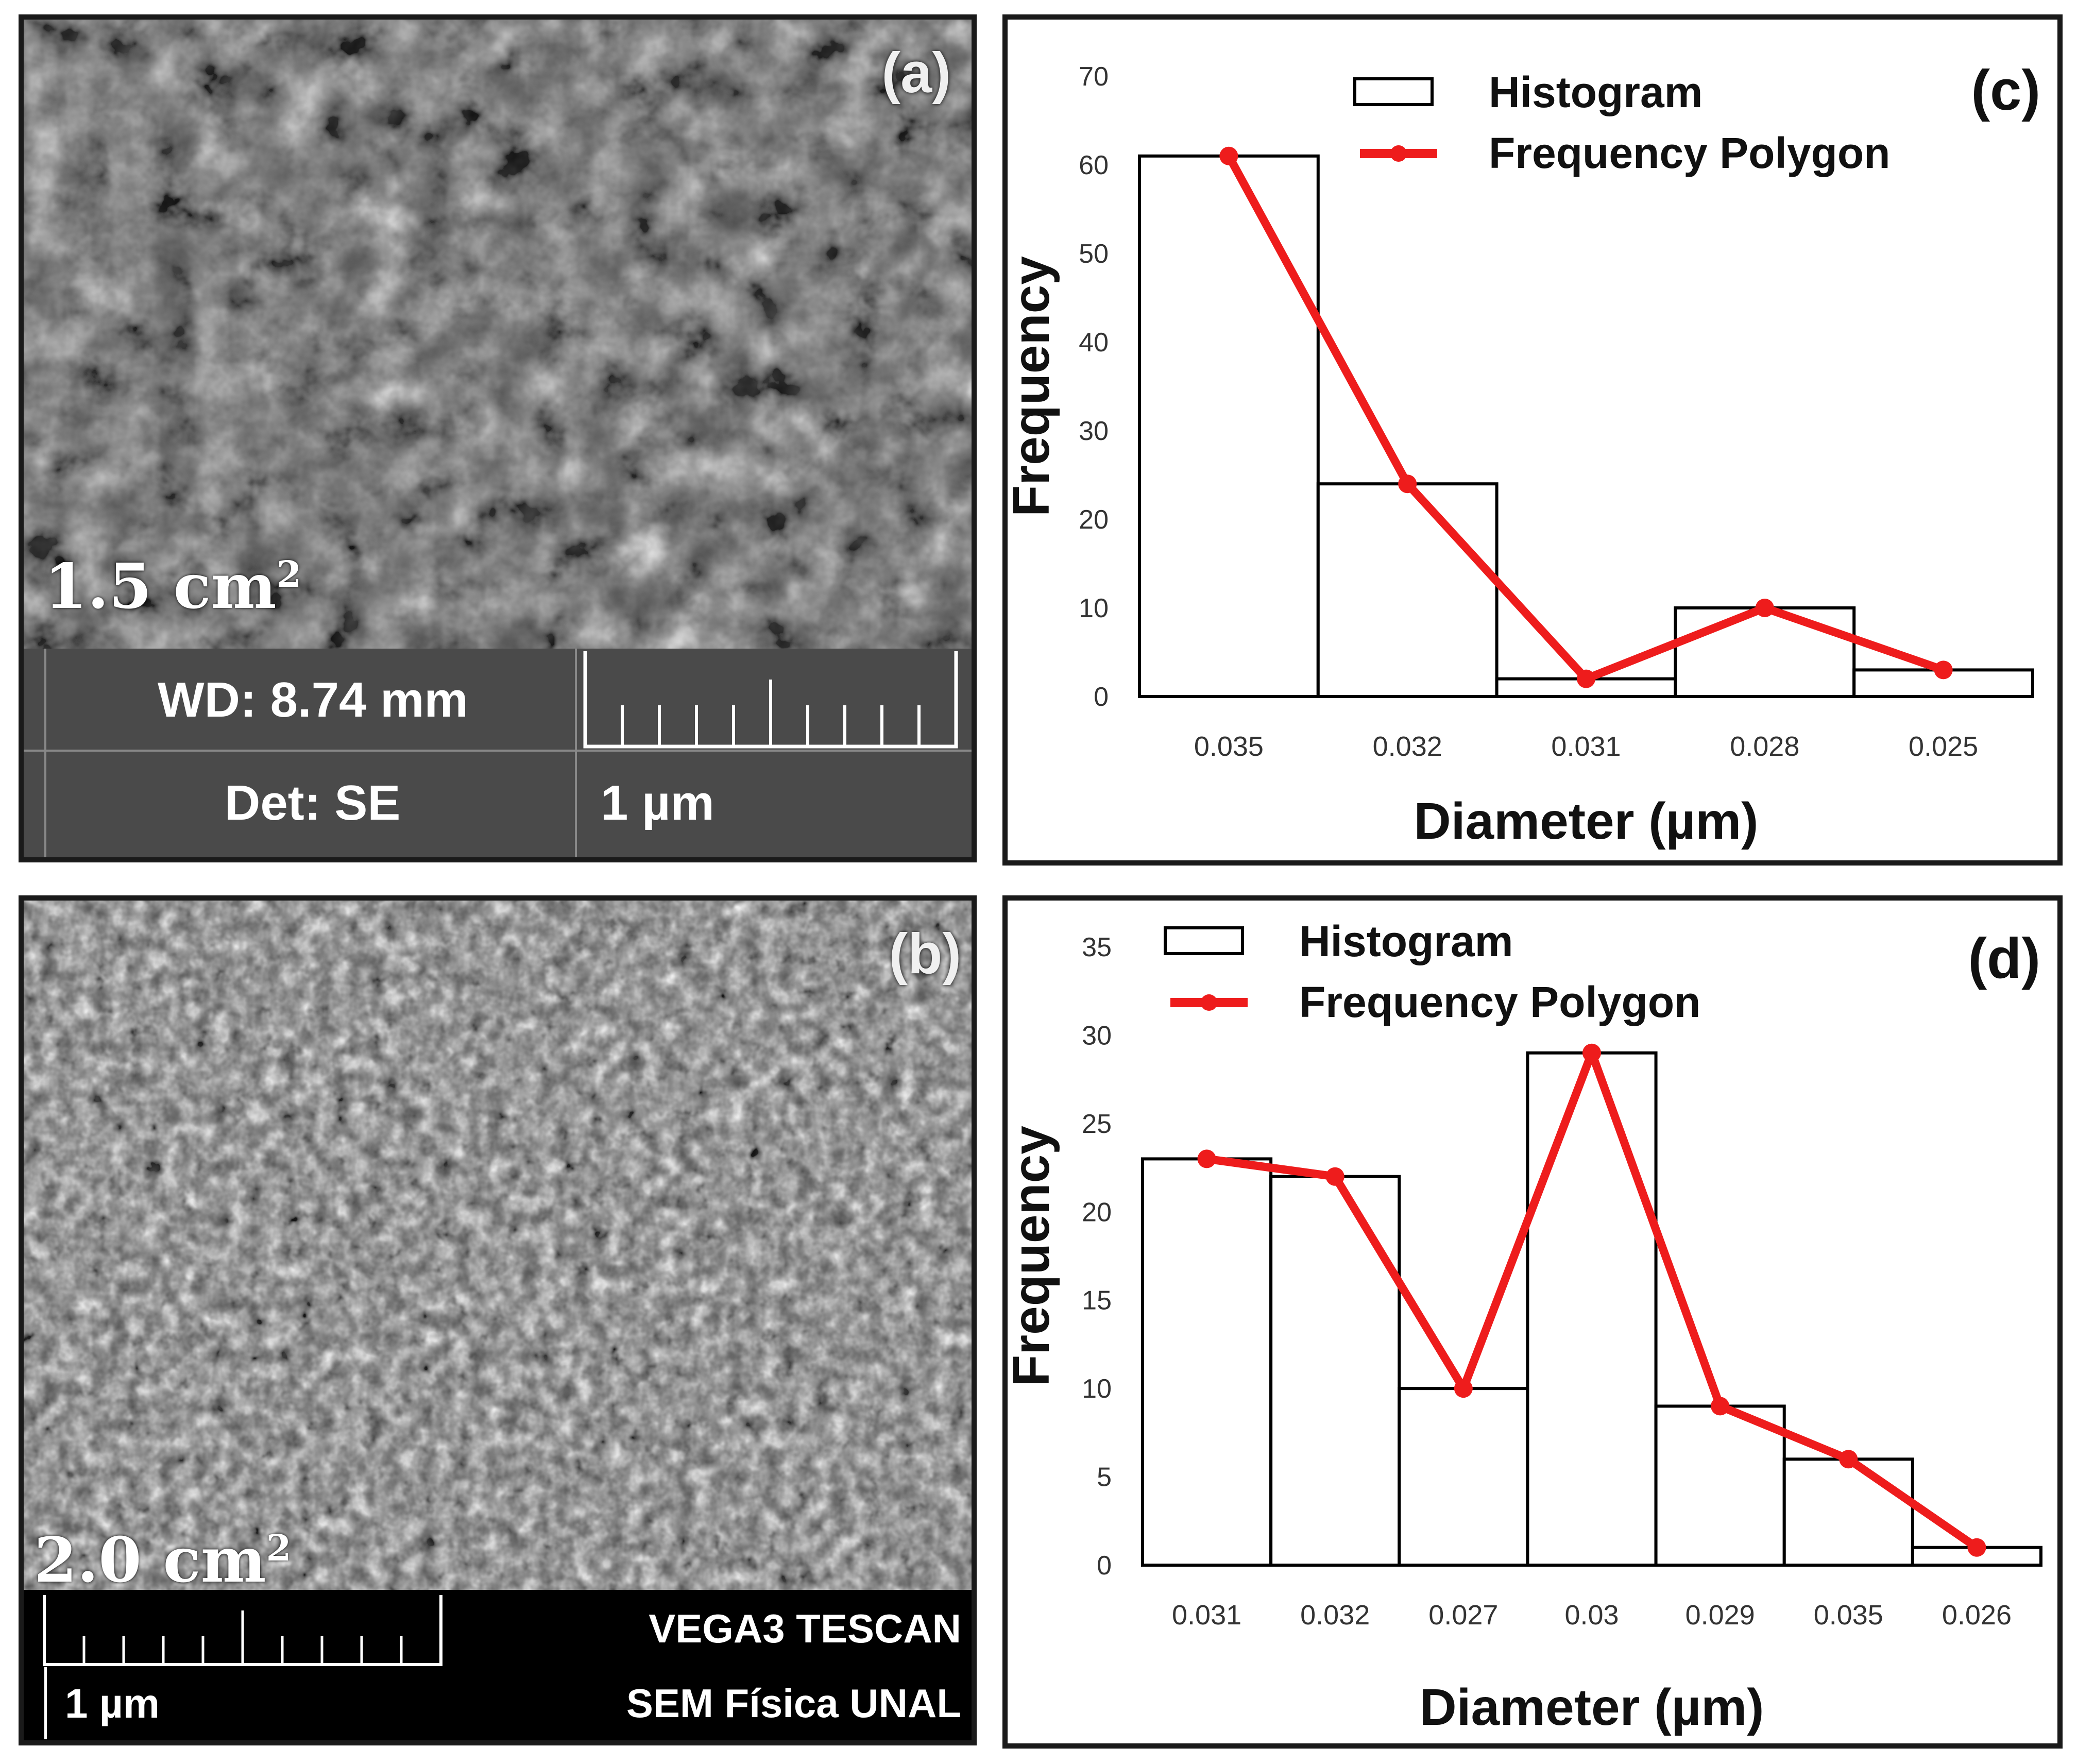 This screenshot has height=1764, width=2077. Describe the element at coordinates (925, 954) in the screenshot. I see `panel-label-b: (b)` at that location.